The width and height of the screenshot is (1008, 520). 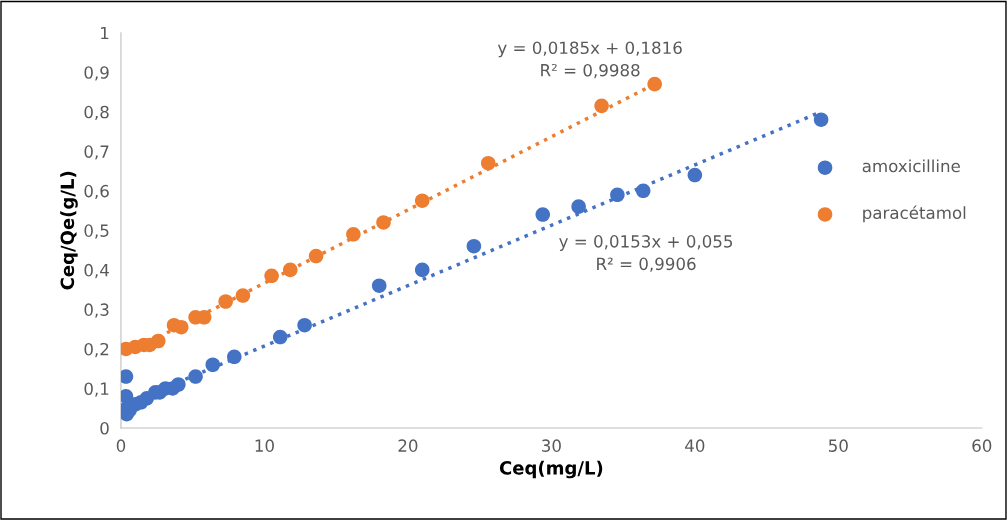 What do you see at coordinates (551, 469) in the screenshot?
I see `x-axis-title: Ceq(mg/L)` at bounding box center [551, 469].